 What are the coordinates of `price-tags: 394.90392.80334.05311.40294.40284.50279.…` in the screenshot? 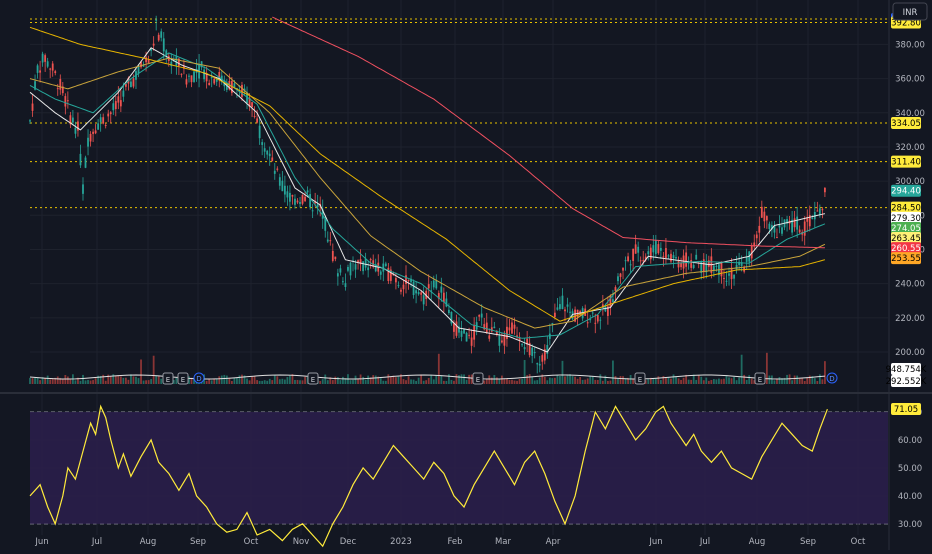 It's located at (906, 214).